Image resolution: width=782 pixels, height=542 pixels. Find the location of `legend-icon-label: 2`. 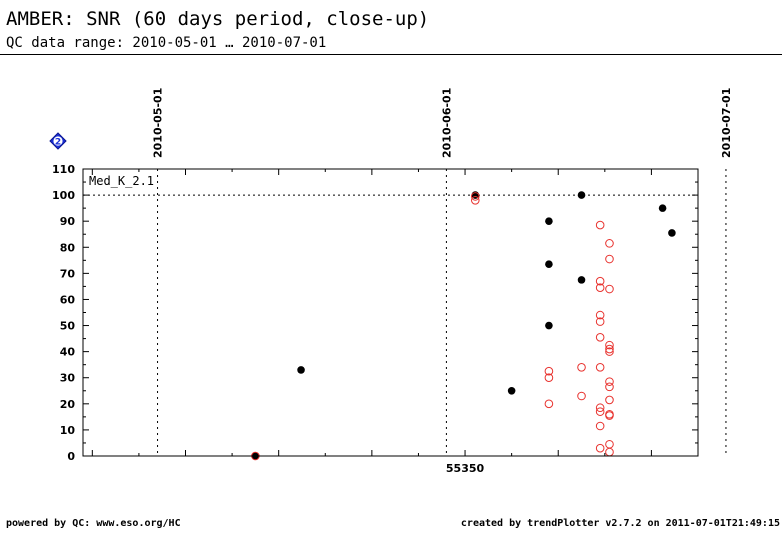

legend-icon-label: 2 is located at coordinates (58, 143).